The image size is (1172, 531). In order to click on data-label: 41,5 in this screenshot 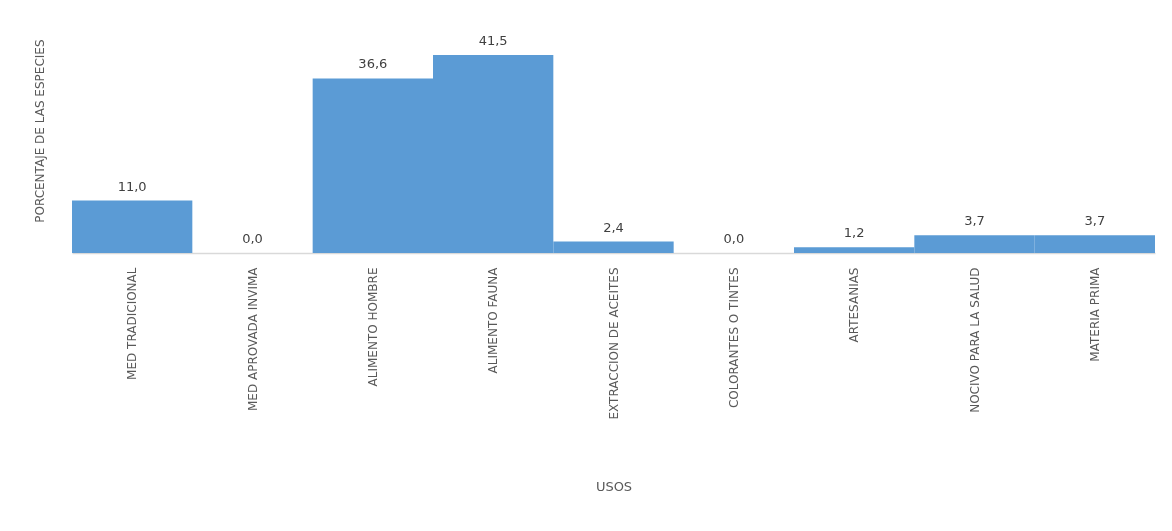, I will do `click(493, 40)`.